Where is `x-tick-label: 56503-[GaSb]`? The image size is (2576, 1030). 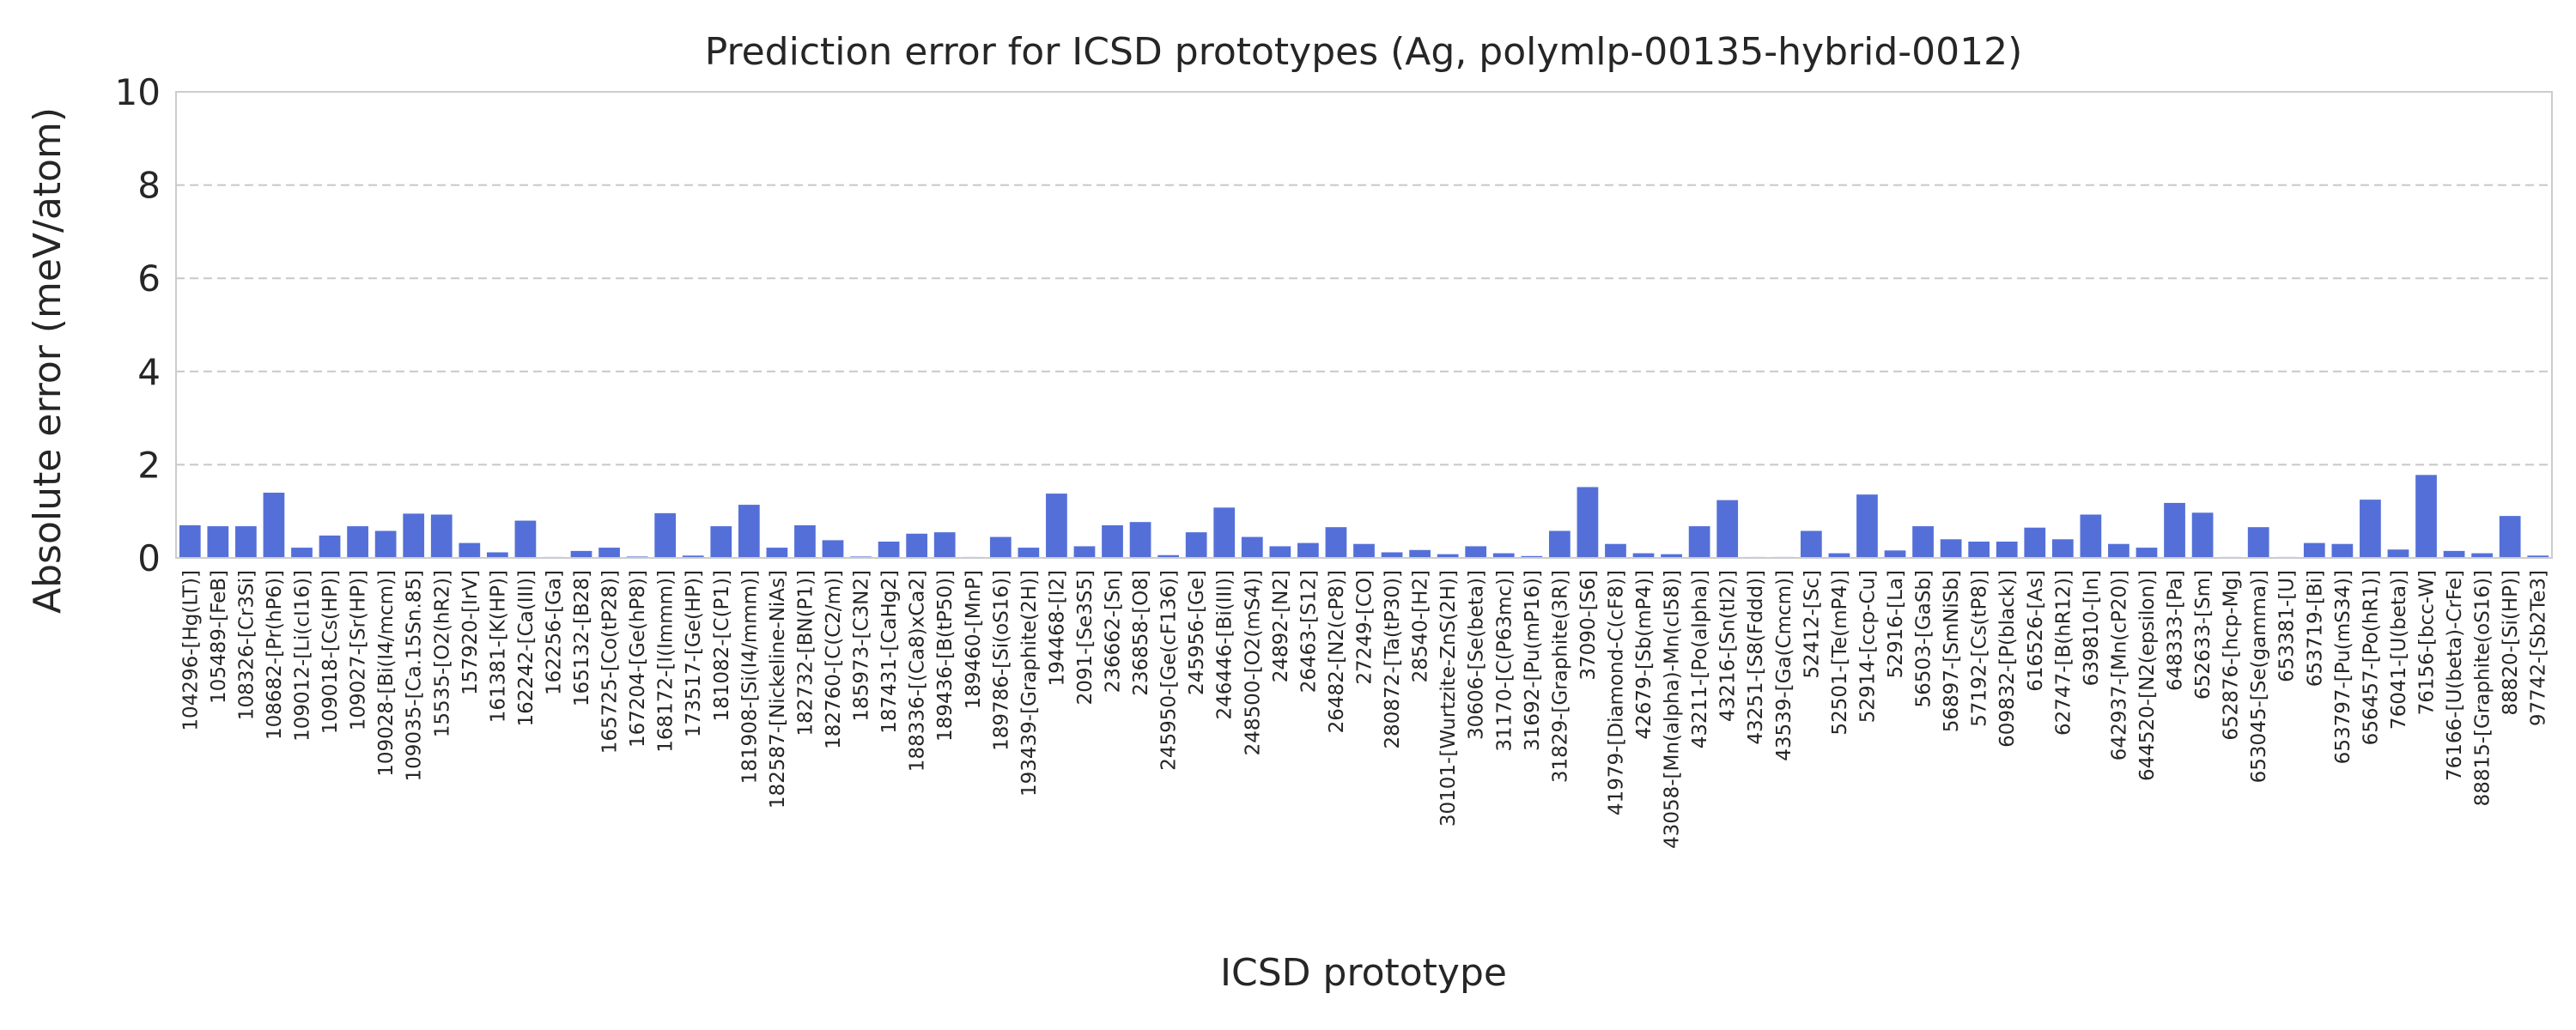
x-tick-label: 56503-[GaSb] is located at coordinates (1924, 639).